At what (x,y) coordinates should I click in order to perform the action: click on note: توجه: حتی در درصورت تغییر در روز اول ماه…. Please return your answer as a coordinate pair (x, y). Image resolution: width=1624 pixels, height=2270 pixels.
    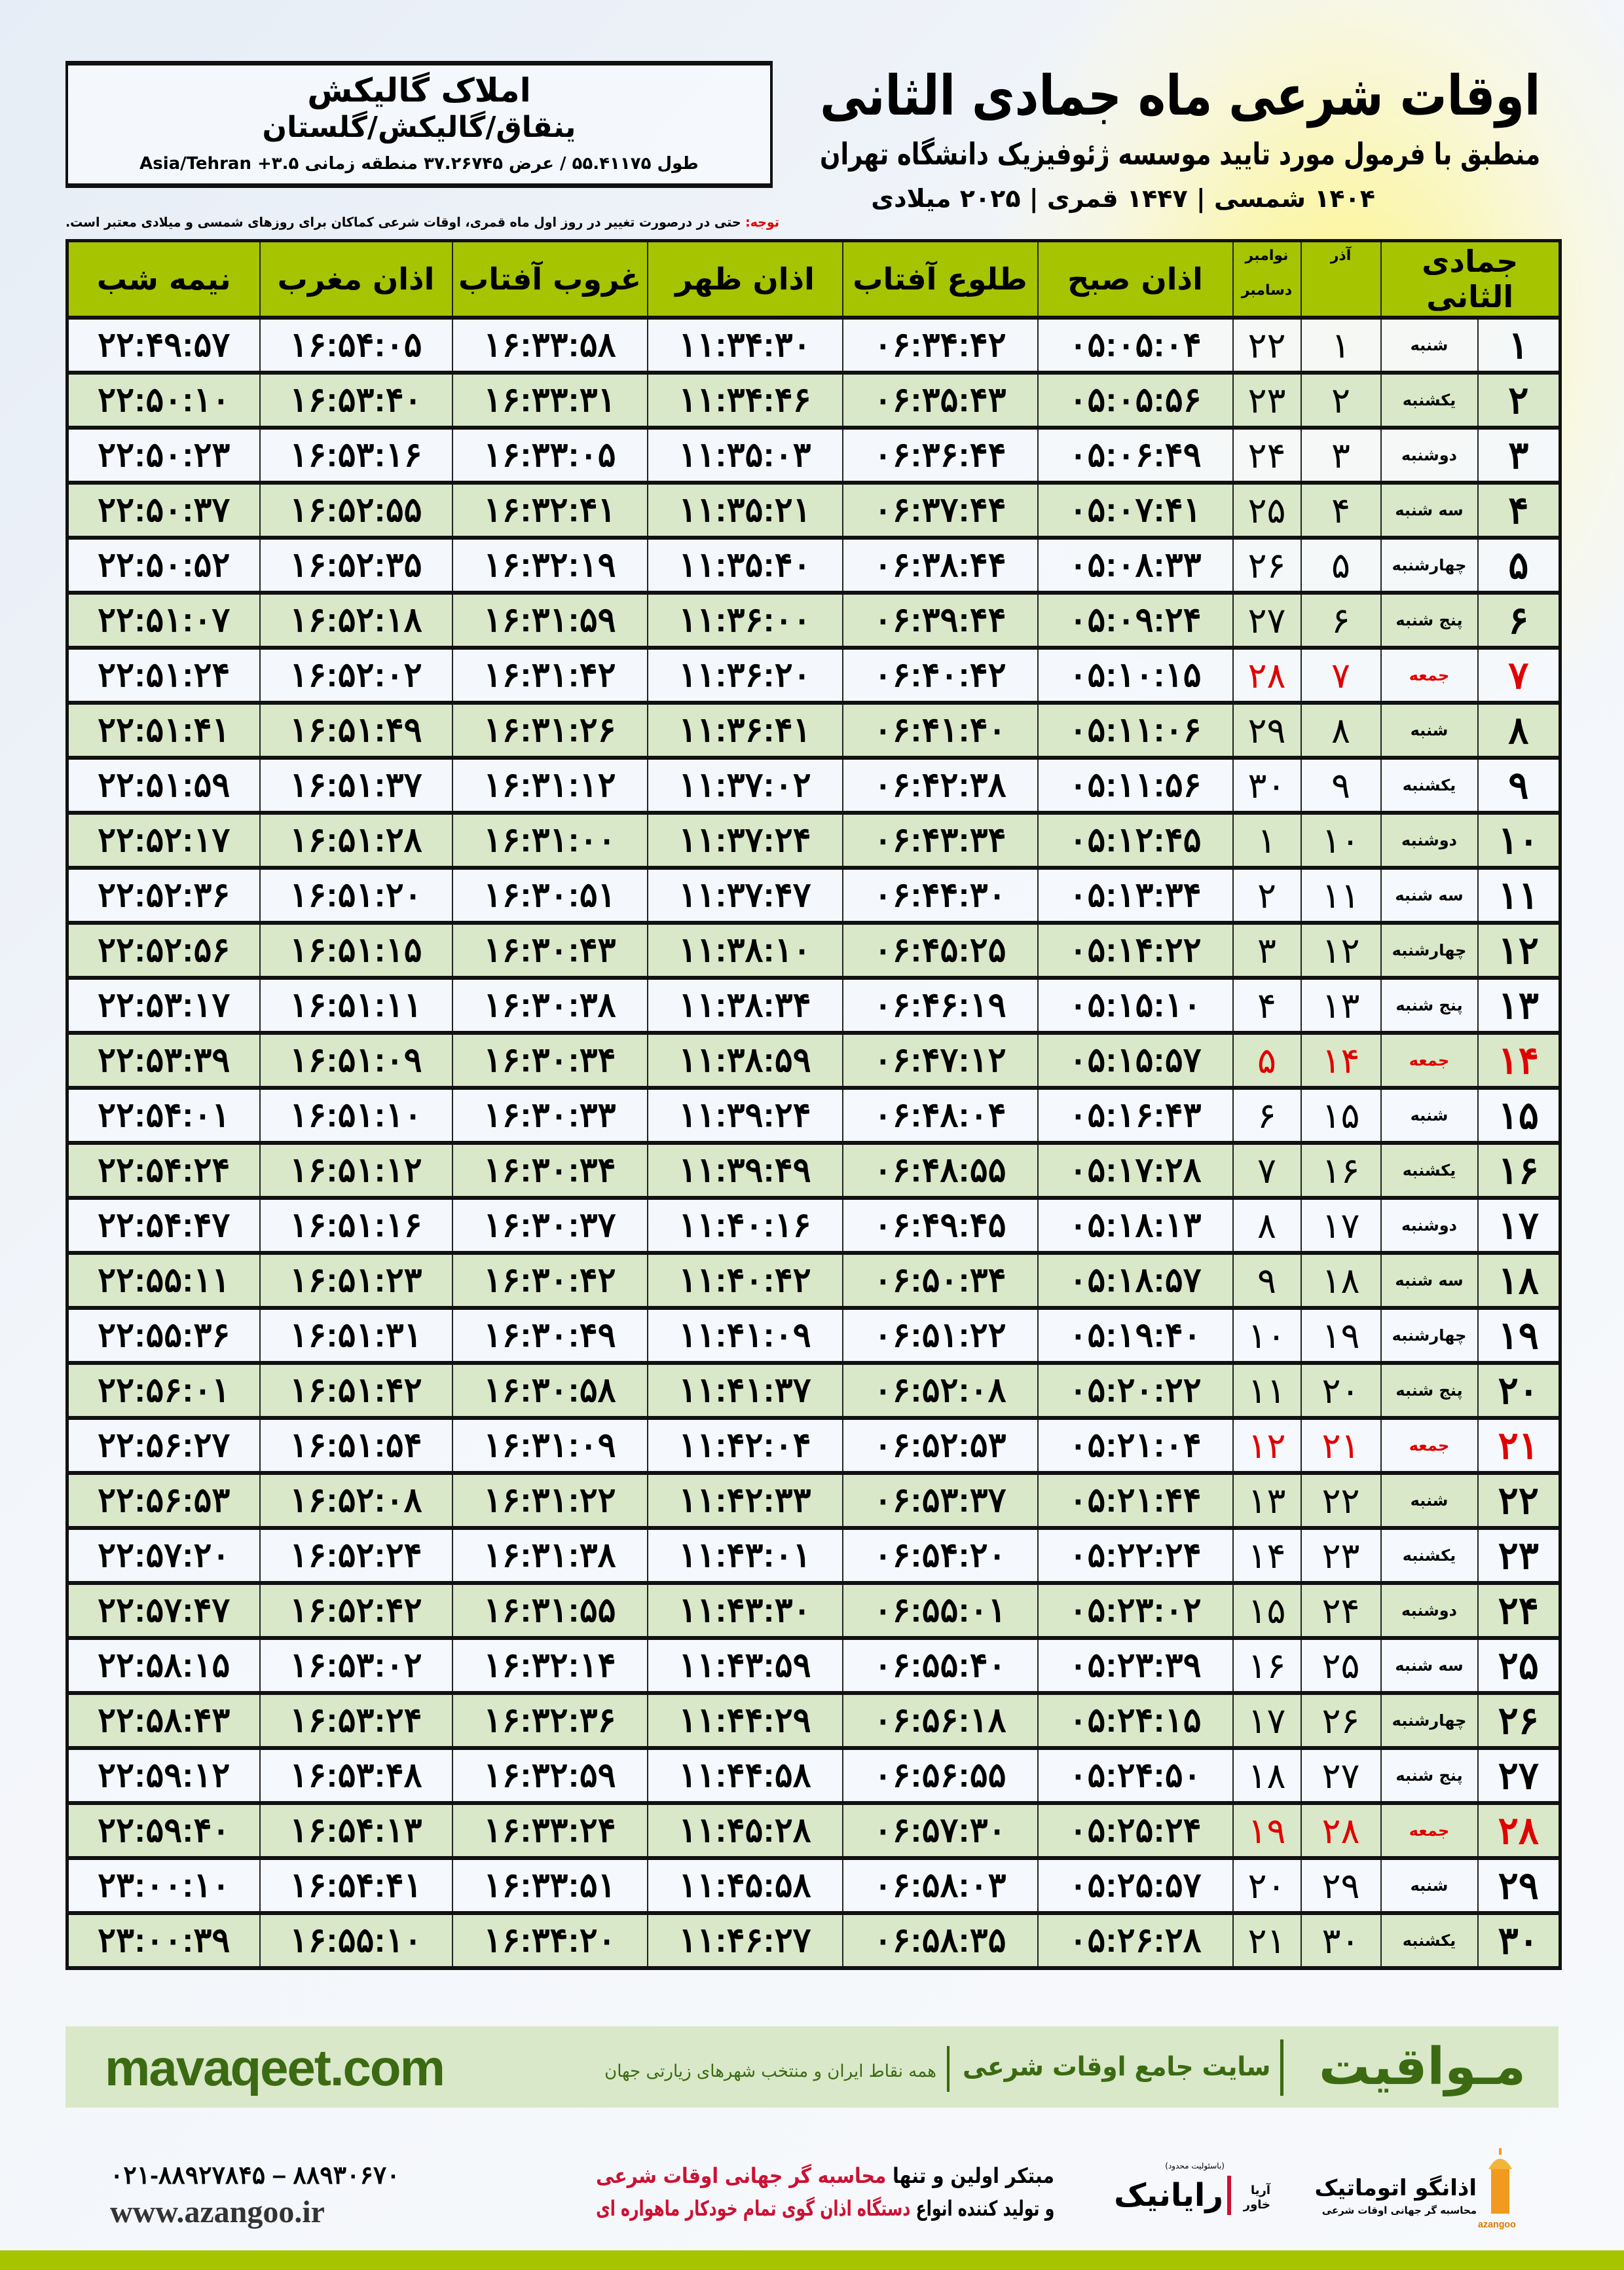
    Looking at the image, I should click on (422, 222).